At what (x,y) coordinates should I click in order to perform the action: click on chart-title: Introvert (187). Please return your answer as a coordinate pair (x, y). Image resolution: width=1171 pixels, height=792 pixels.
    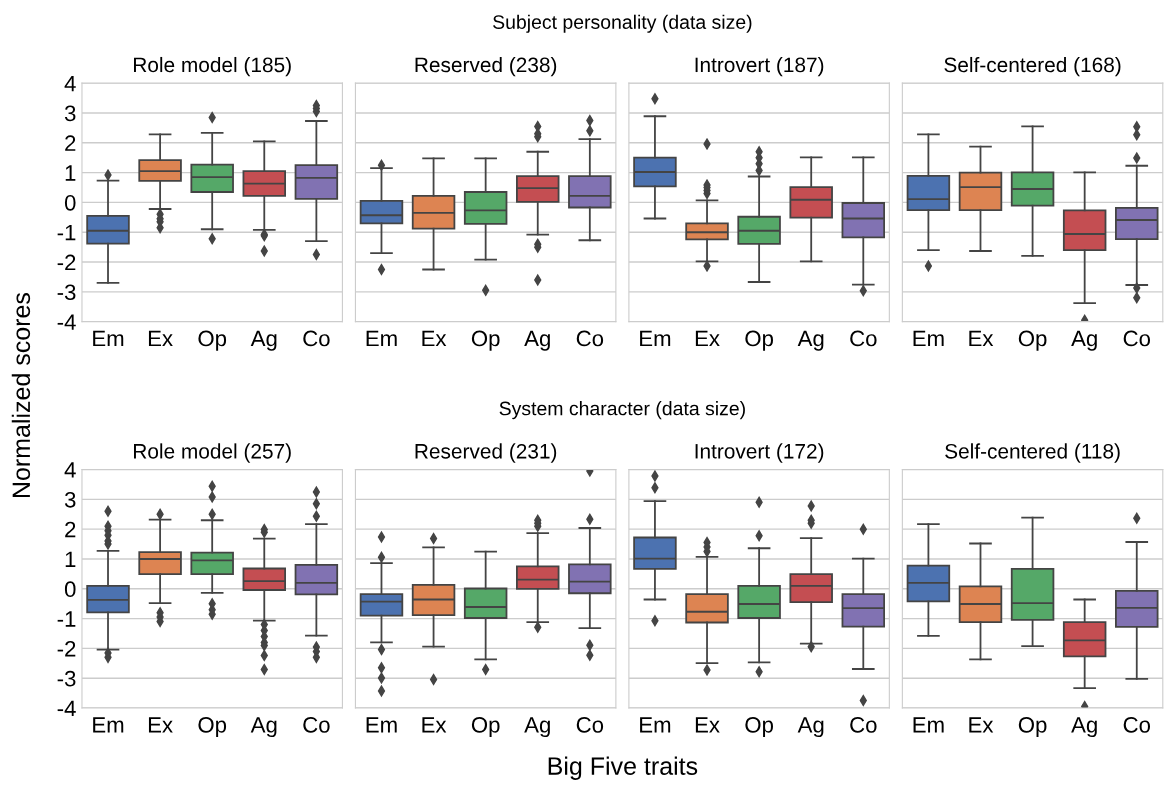
    Looking at the image, I should click on (759, 66).